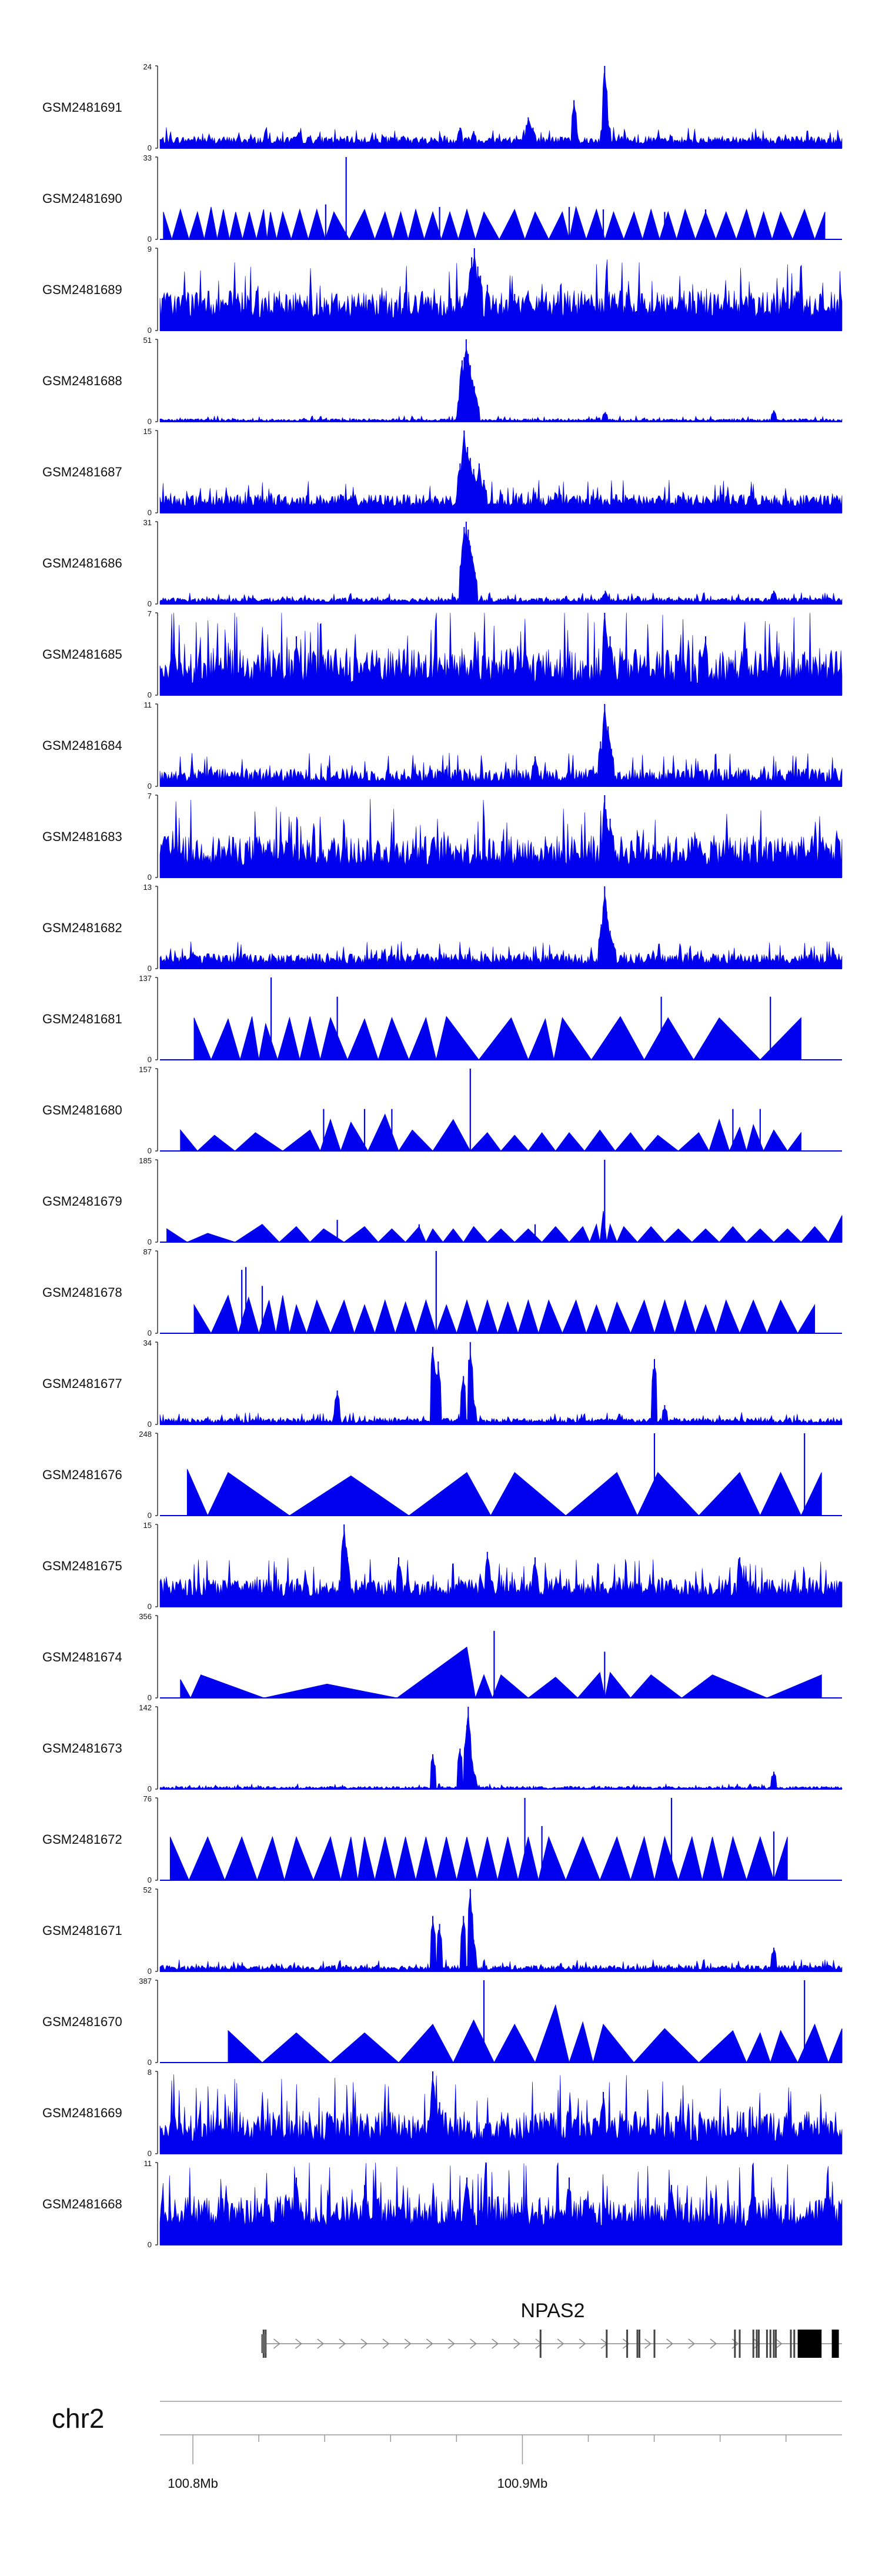 The width and height of the screenshot is (882, 2576). I want to click on track-label: GSM2481672, so click(82, 1839).